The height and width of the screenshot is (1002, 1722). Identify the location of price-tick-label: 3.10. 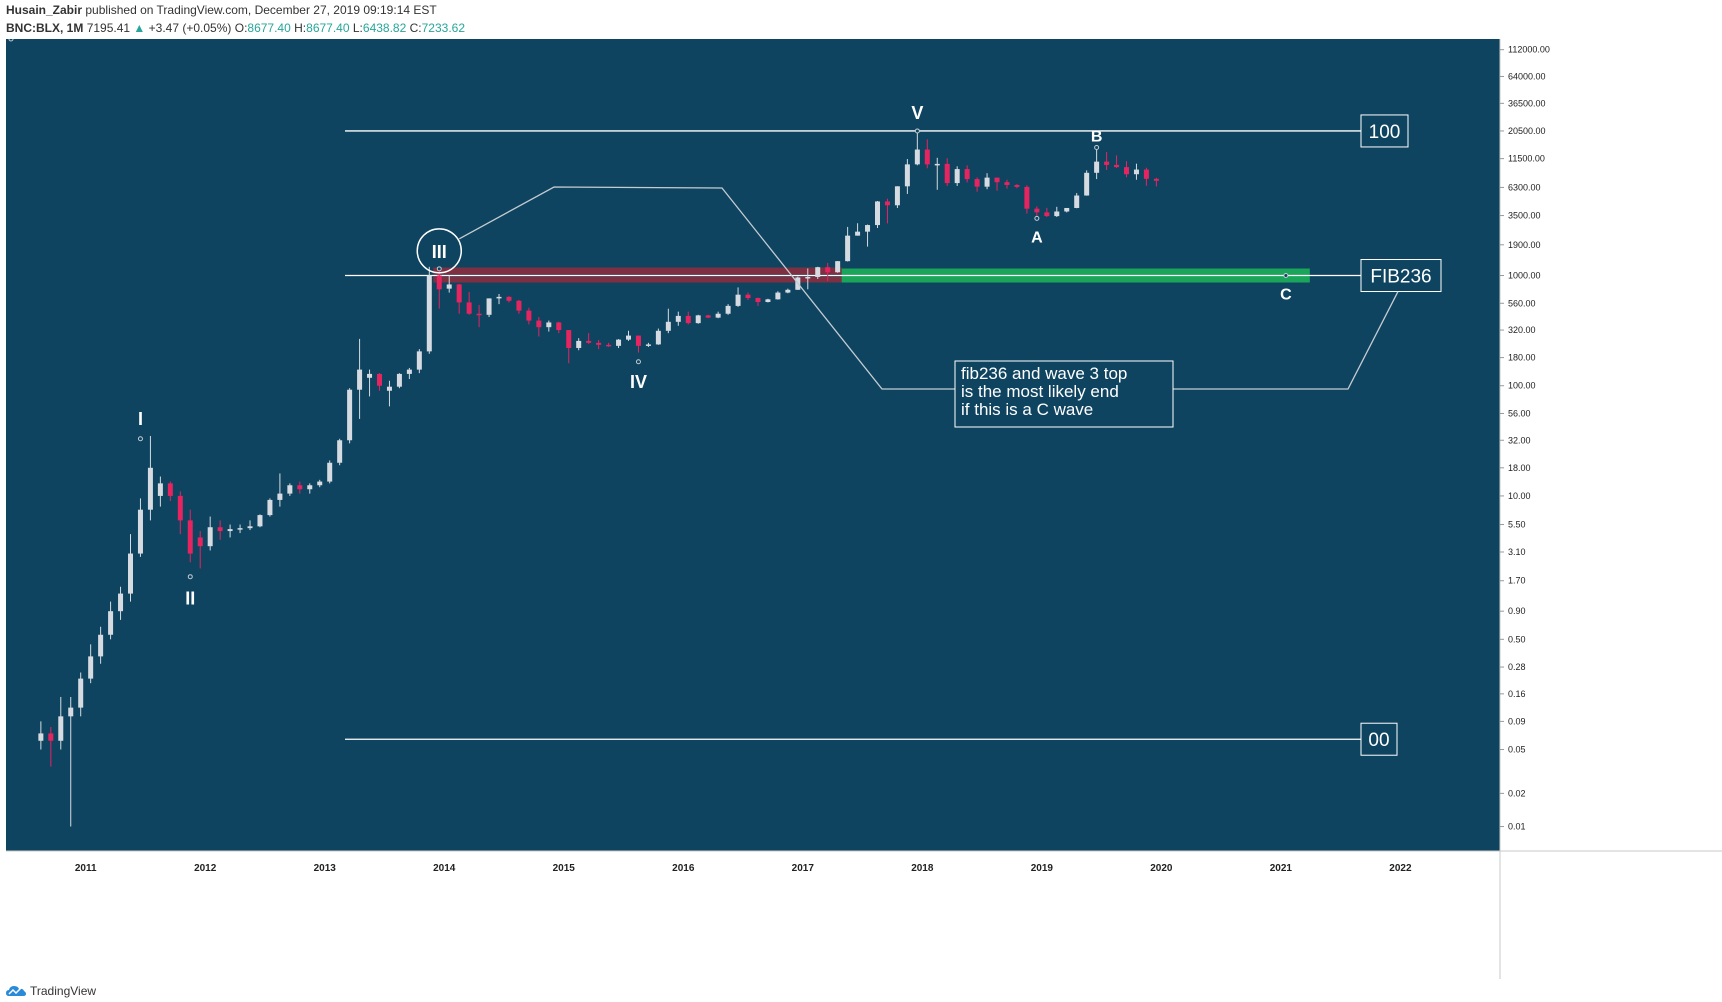
(1517, 552).